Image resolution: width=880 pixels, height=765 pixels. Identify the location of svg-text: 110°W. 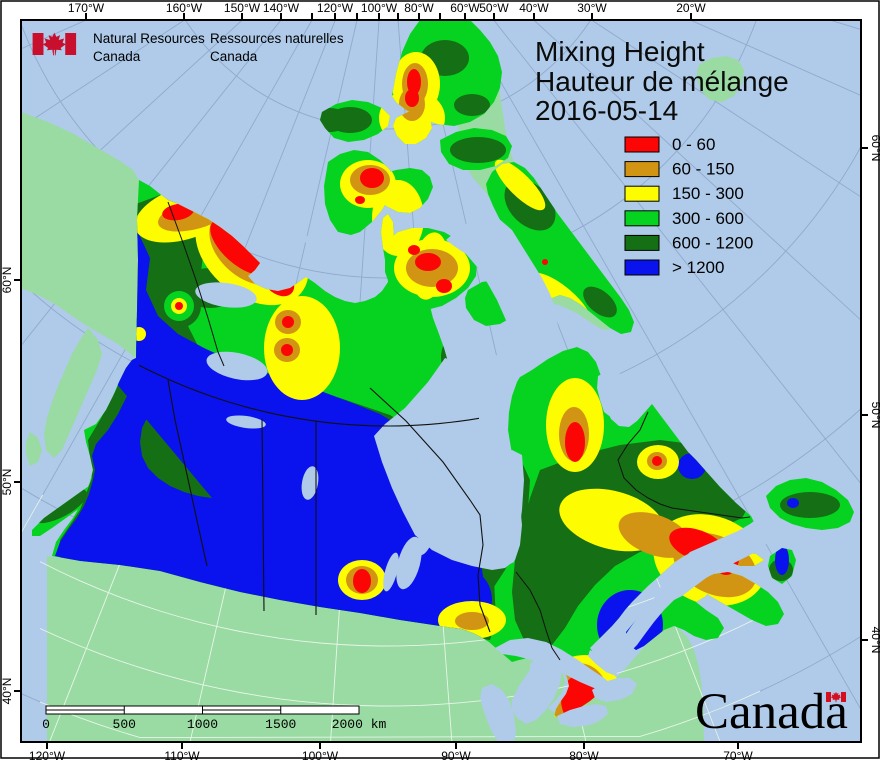
(182, 754).